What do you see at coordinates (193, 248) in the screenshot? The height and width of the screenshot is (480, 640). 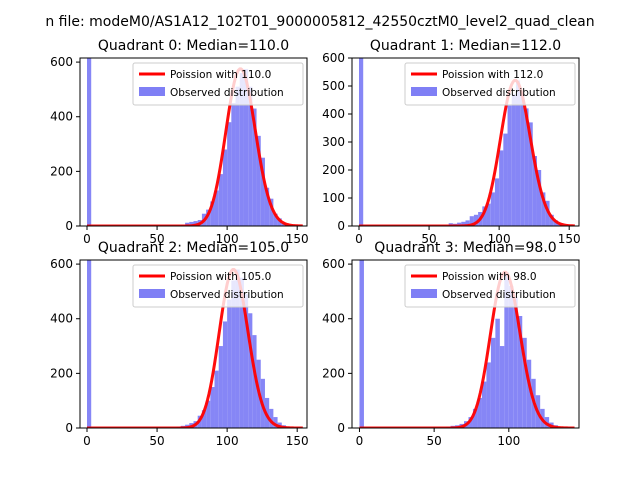 I see `panel-title: Quadrant 2: Median=105.0` at bounding box center [193, 248].